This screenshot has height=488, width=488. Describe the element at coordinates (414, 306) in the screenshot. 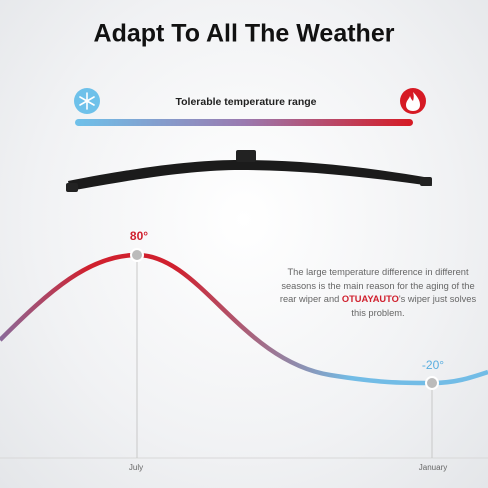

I see `description-text: 's wiper just solves this problem.` at that location.